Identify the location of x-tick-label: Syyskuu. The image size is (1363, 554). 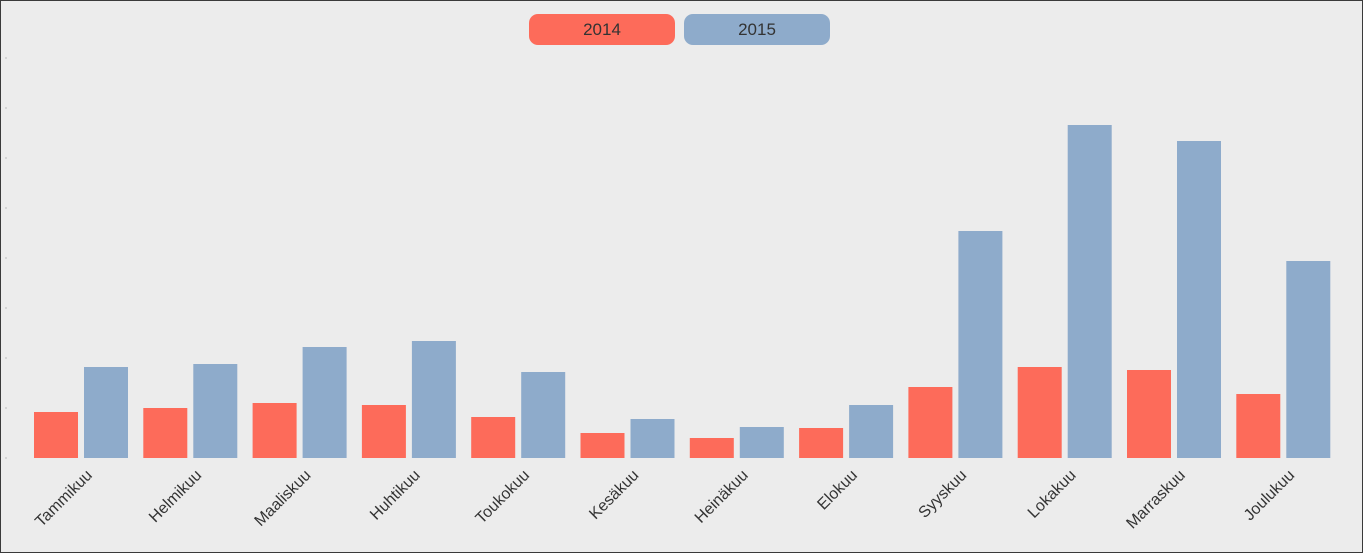
(943, 494).